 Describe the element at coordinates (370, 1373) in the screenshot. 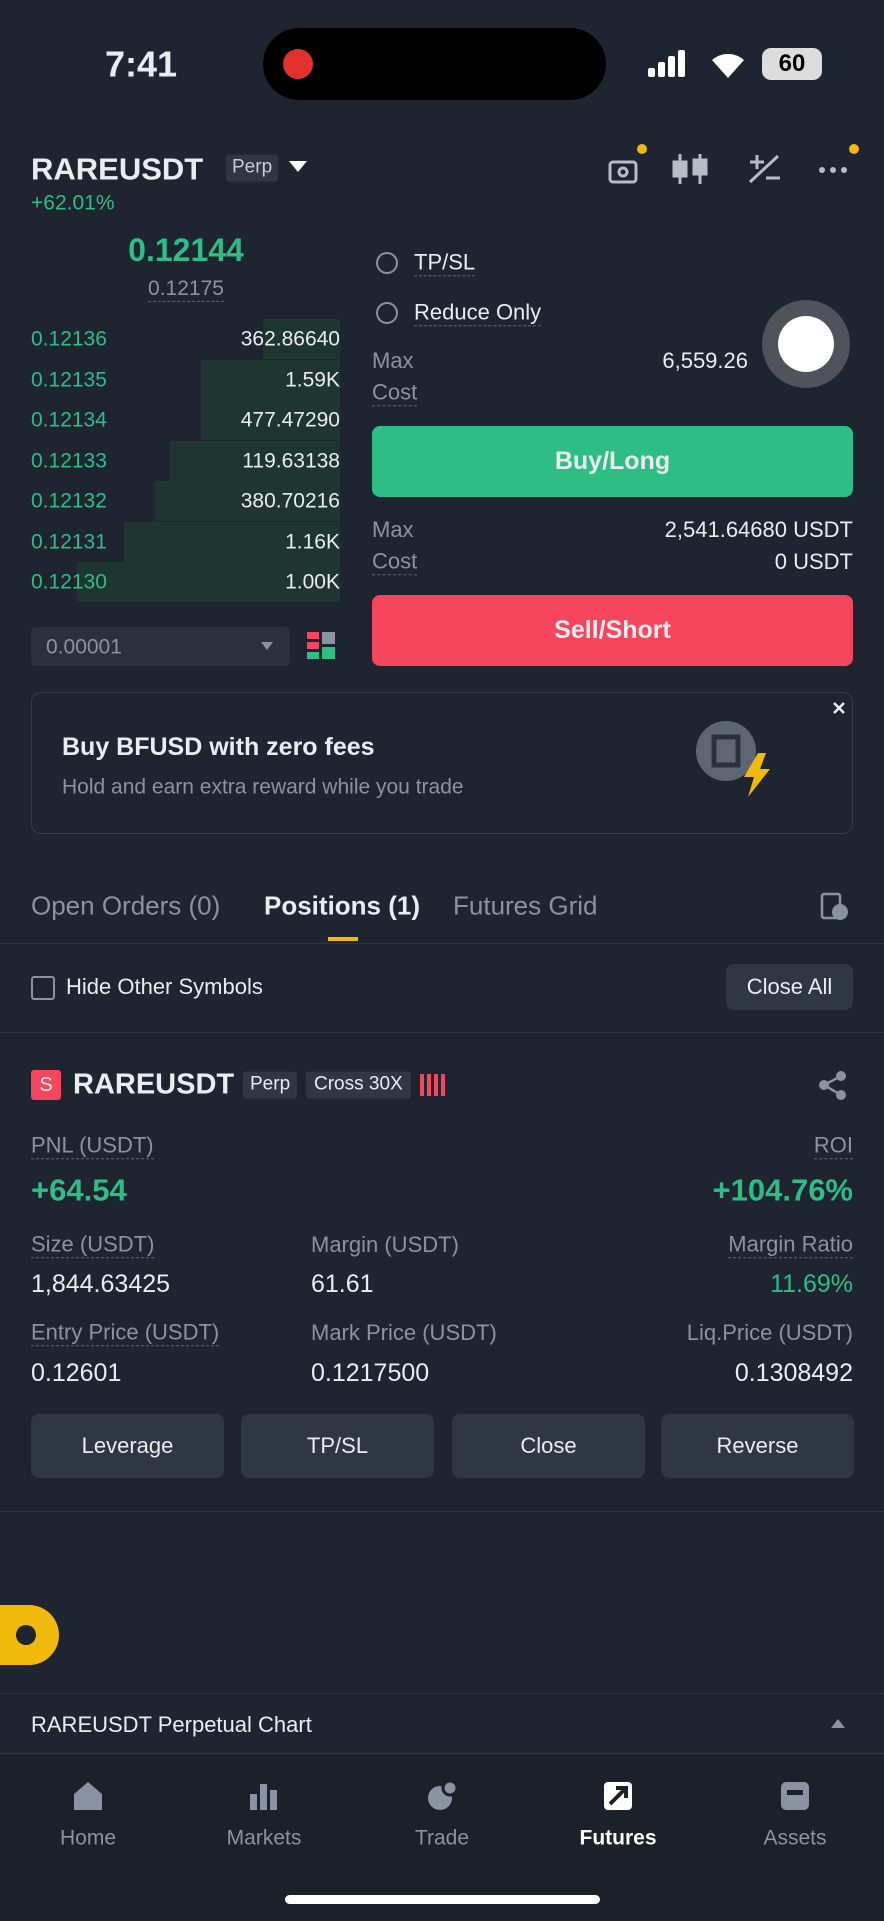

I see `mark-price-value: 0.1217500` at that location.